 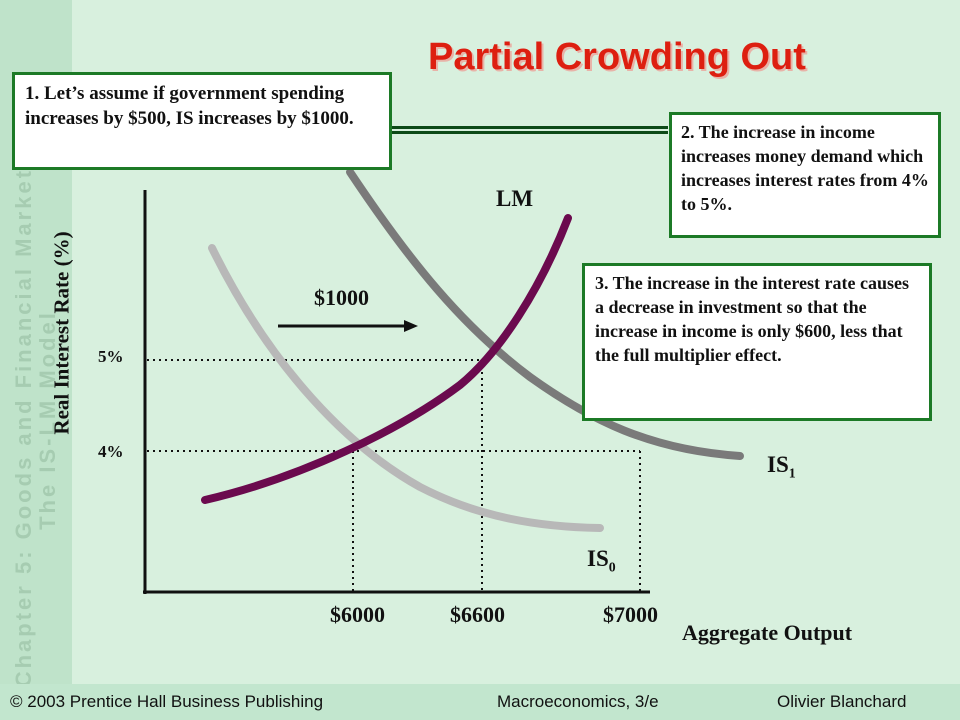 I want to click on footer-book: Macroeconomics, 3/e, so click(x=578, y=701).